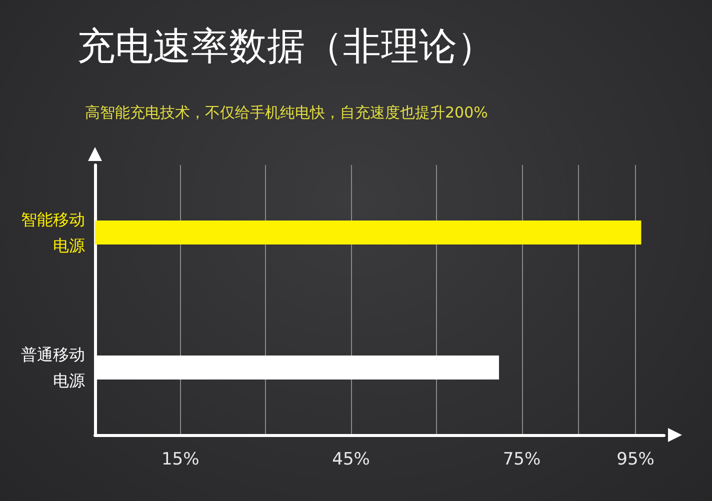 This screenshot has width=712, height=501. Describe the element at coordinates (521, 460) in the screenshot. I see `x-tick-label: 75%` at that location.